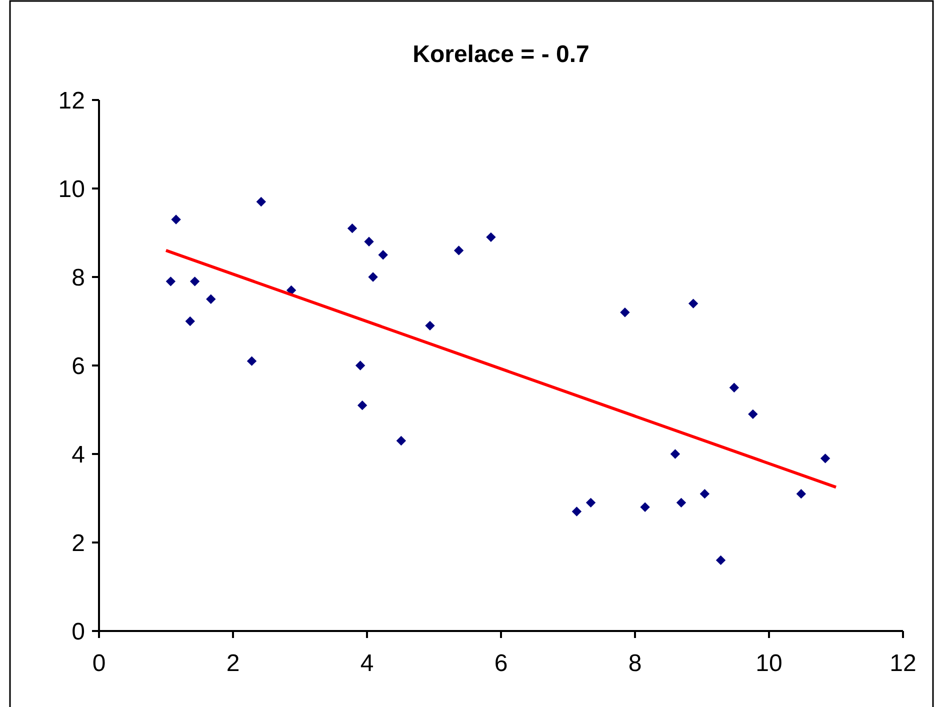  I want to click on x-tick-label: 4, so click(367, 663).